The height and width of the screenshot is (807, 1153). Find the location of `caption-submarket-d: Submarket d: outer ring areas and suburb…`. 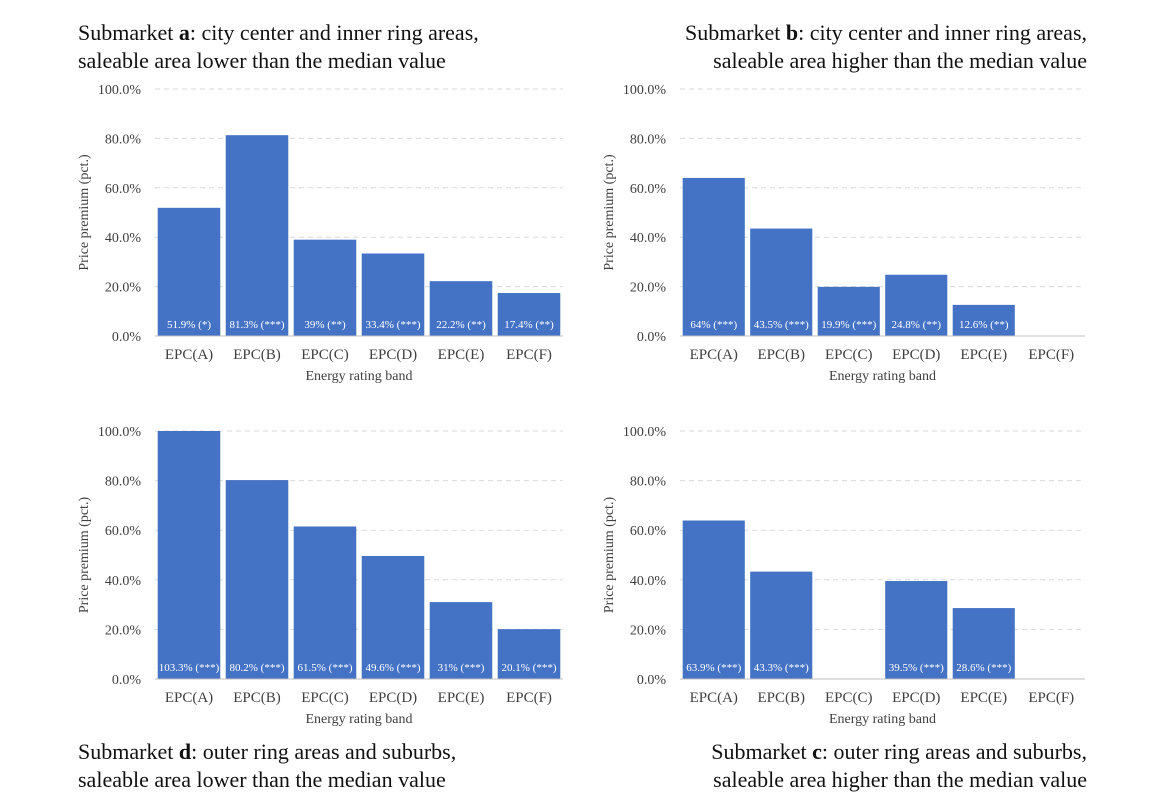

caption-submarket-d: Submarket d: outer ring areas and suburb… is located at coordinates (267, 766).